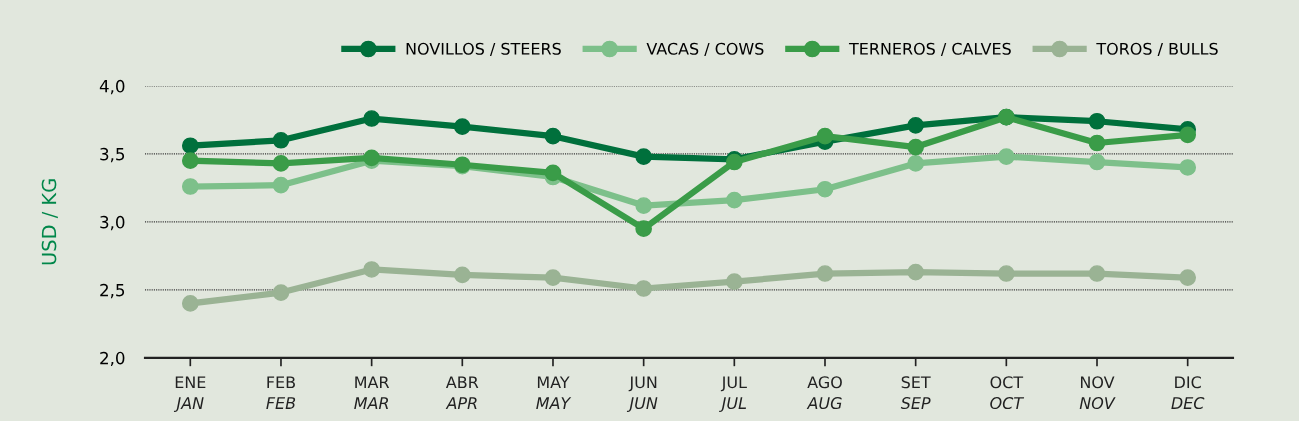 The image size is (1299, 421). I want to click on x-tick-label: JUN JUN, so click(642, 394).